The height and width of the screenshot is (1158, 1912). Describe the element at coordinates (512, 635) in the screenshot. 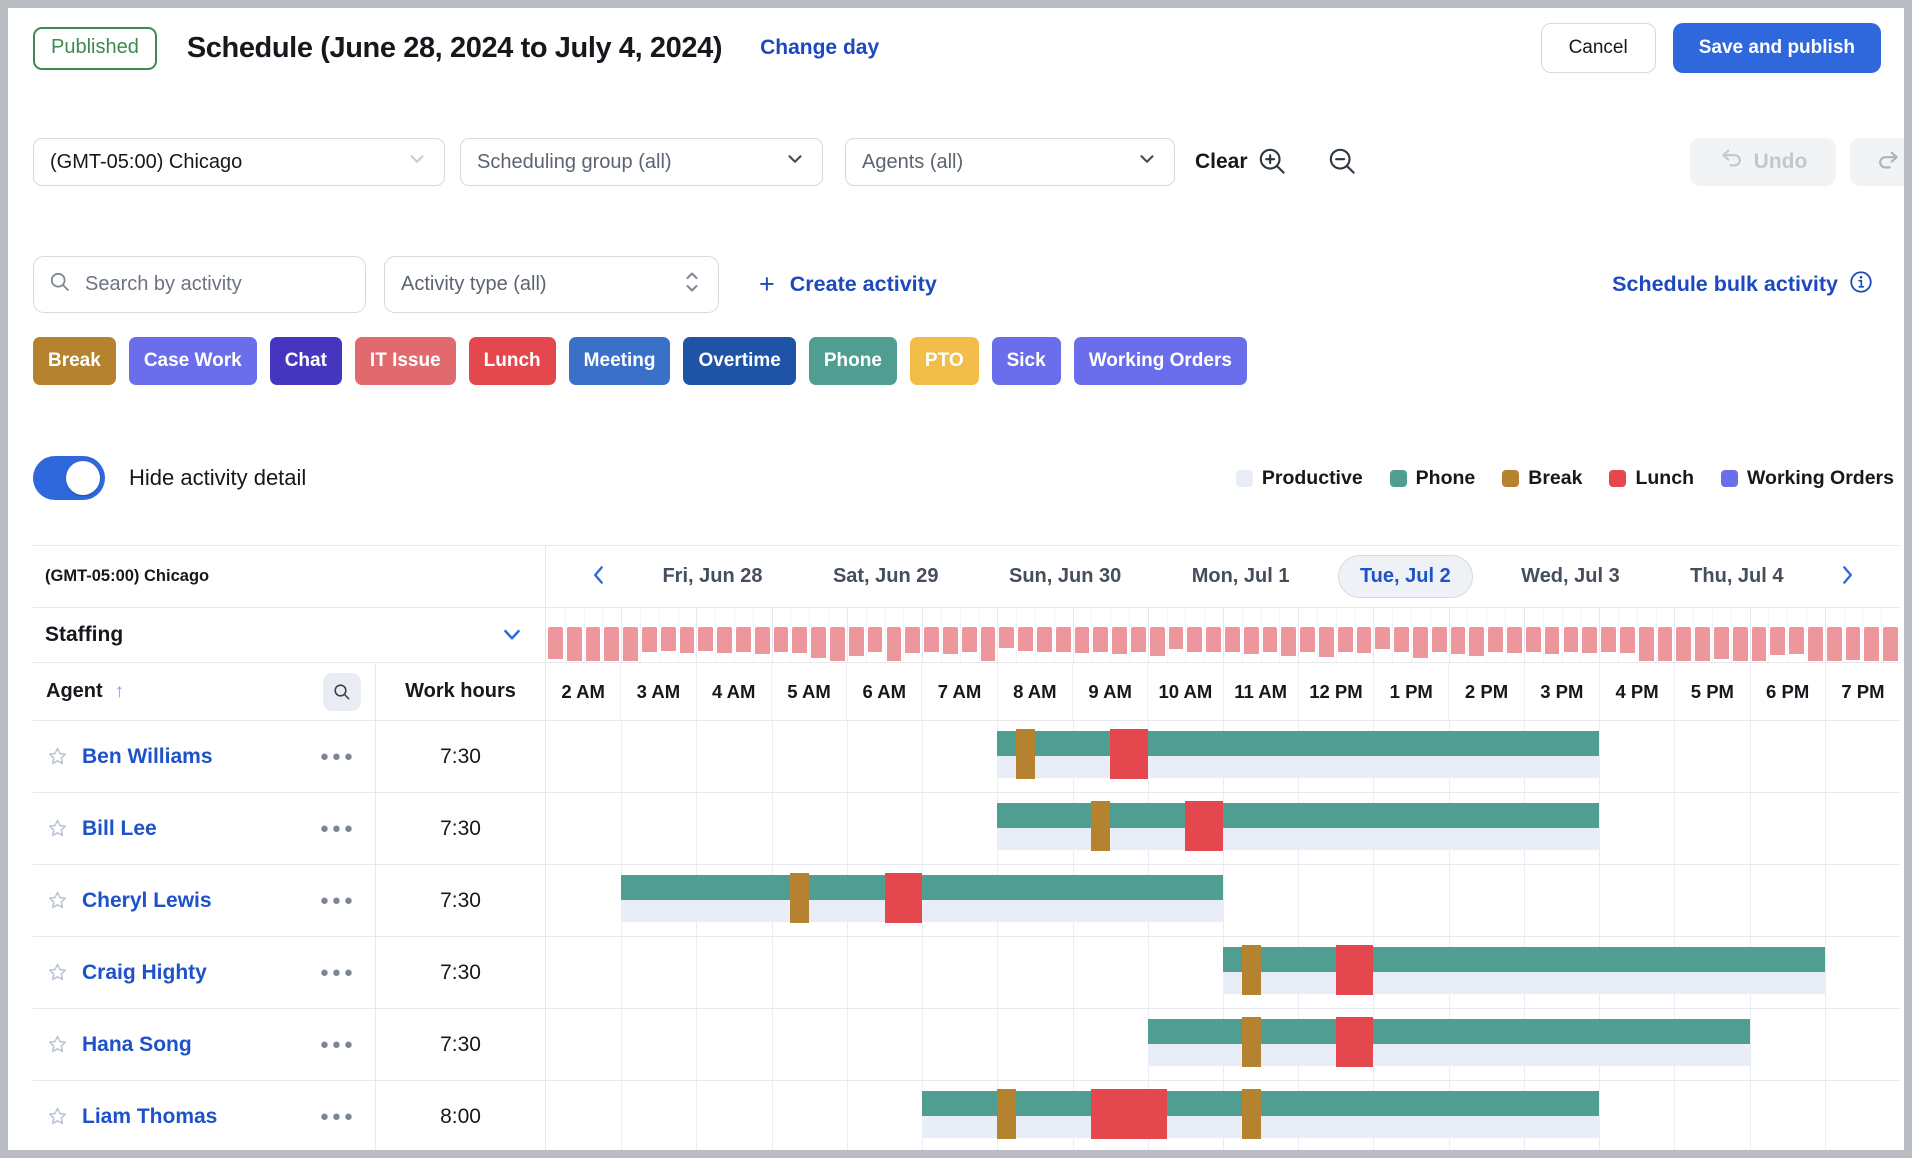

I see `staffing-collapse-chevron-icon` at that location.